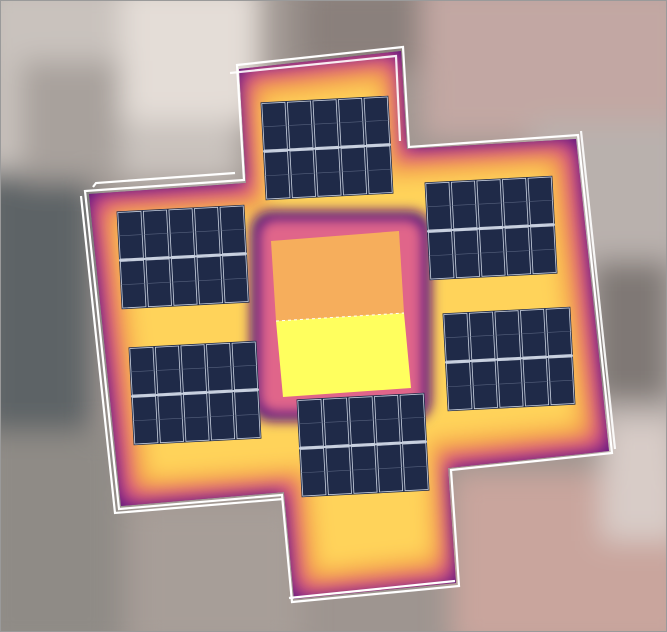  I want to click on central-obstruction, so click(341, 314).